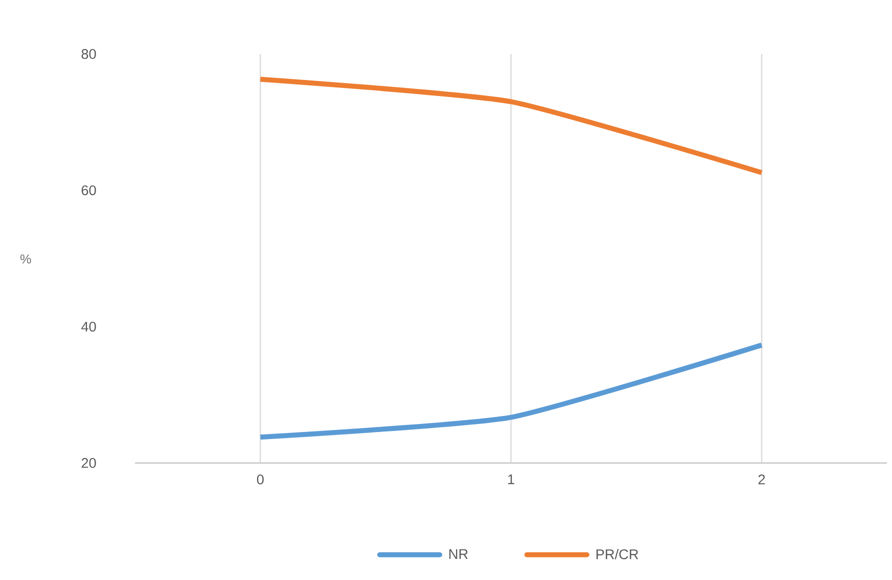 Image resolution: width=892 pixels, height=580 pixels. I want to click on x-tick-label: 2, so click(761, 479).